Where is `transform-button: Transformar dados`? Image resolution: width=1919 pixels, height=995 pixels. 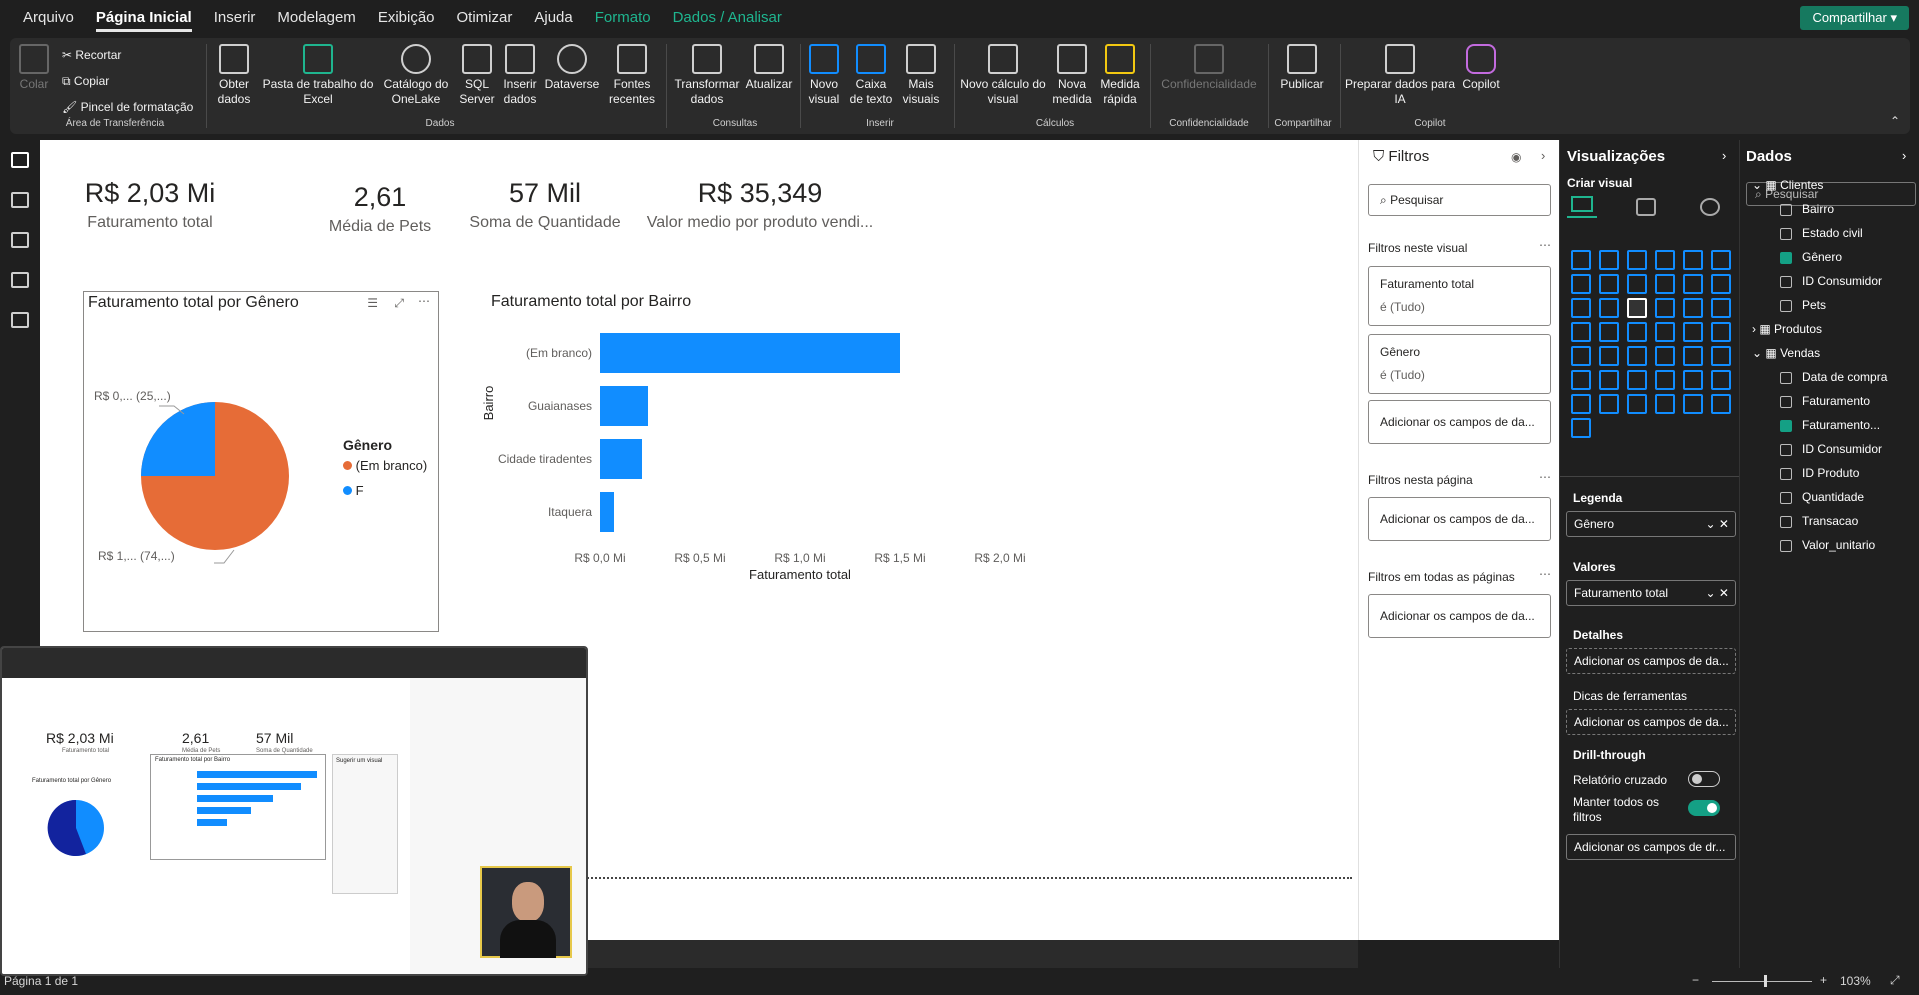 transform-button: Transformar dados is located at coordinates (707, 75).